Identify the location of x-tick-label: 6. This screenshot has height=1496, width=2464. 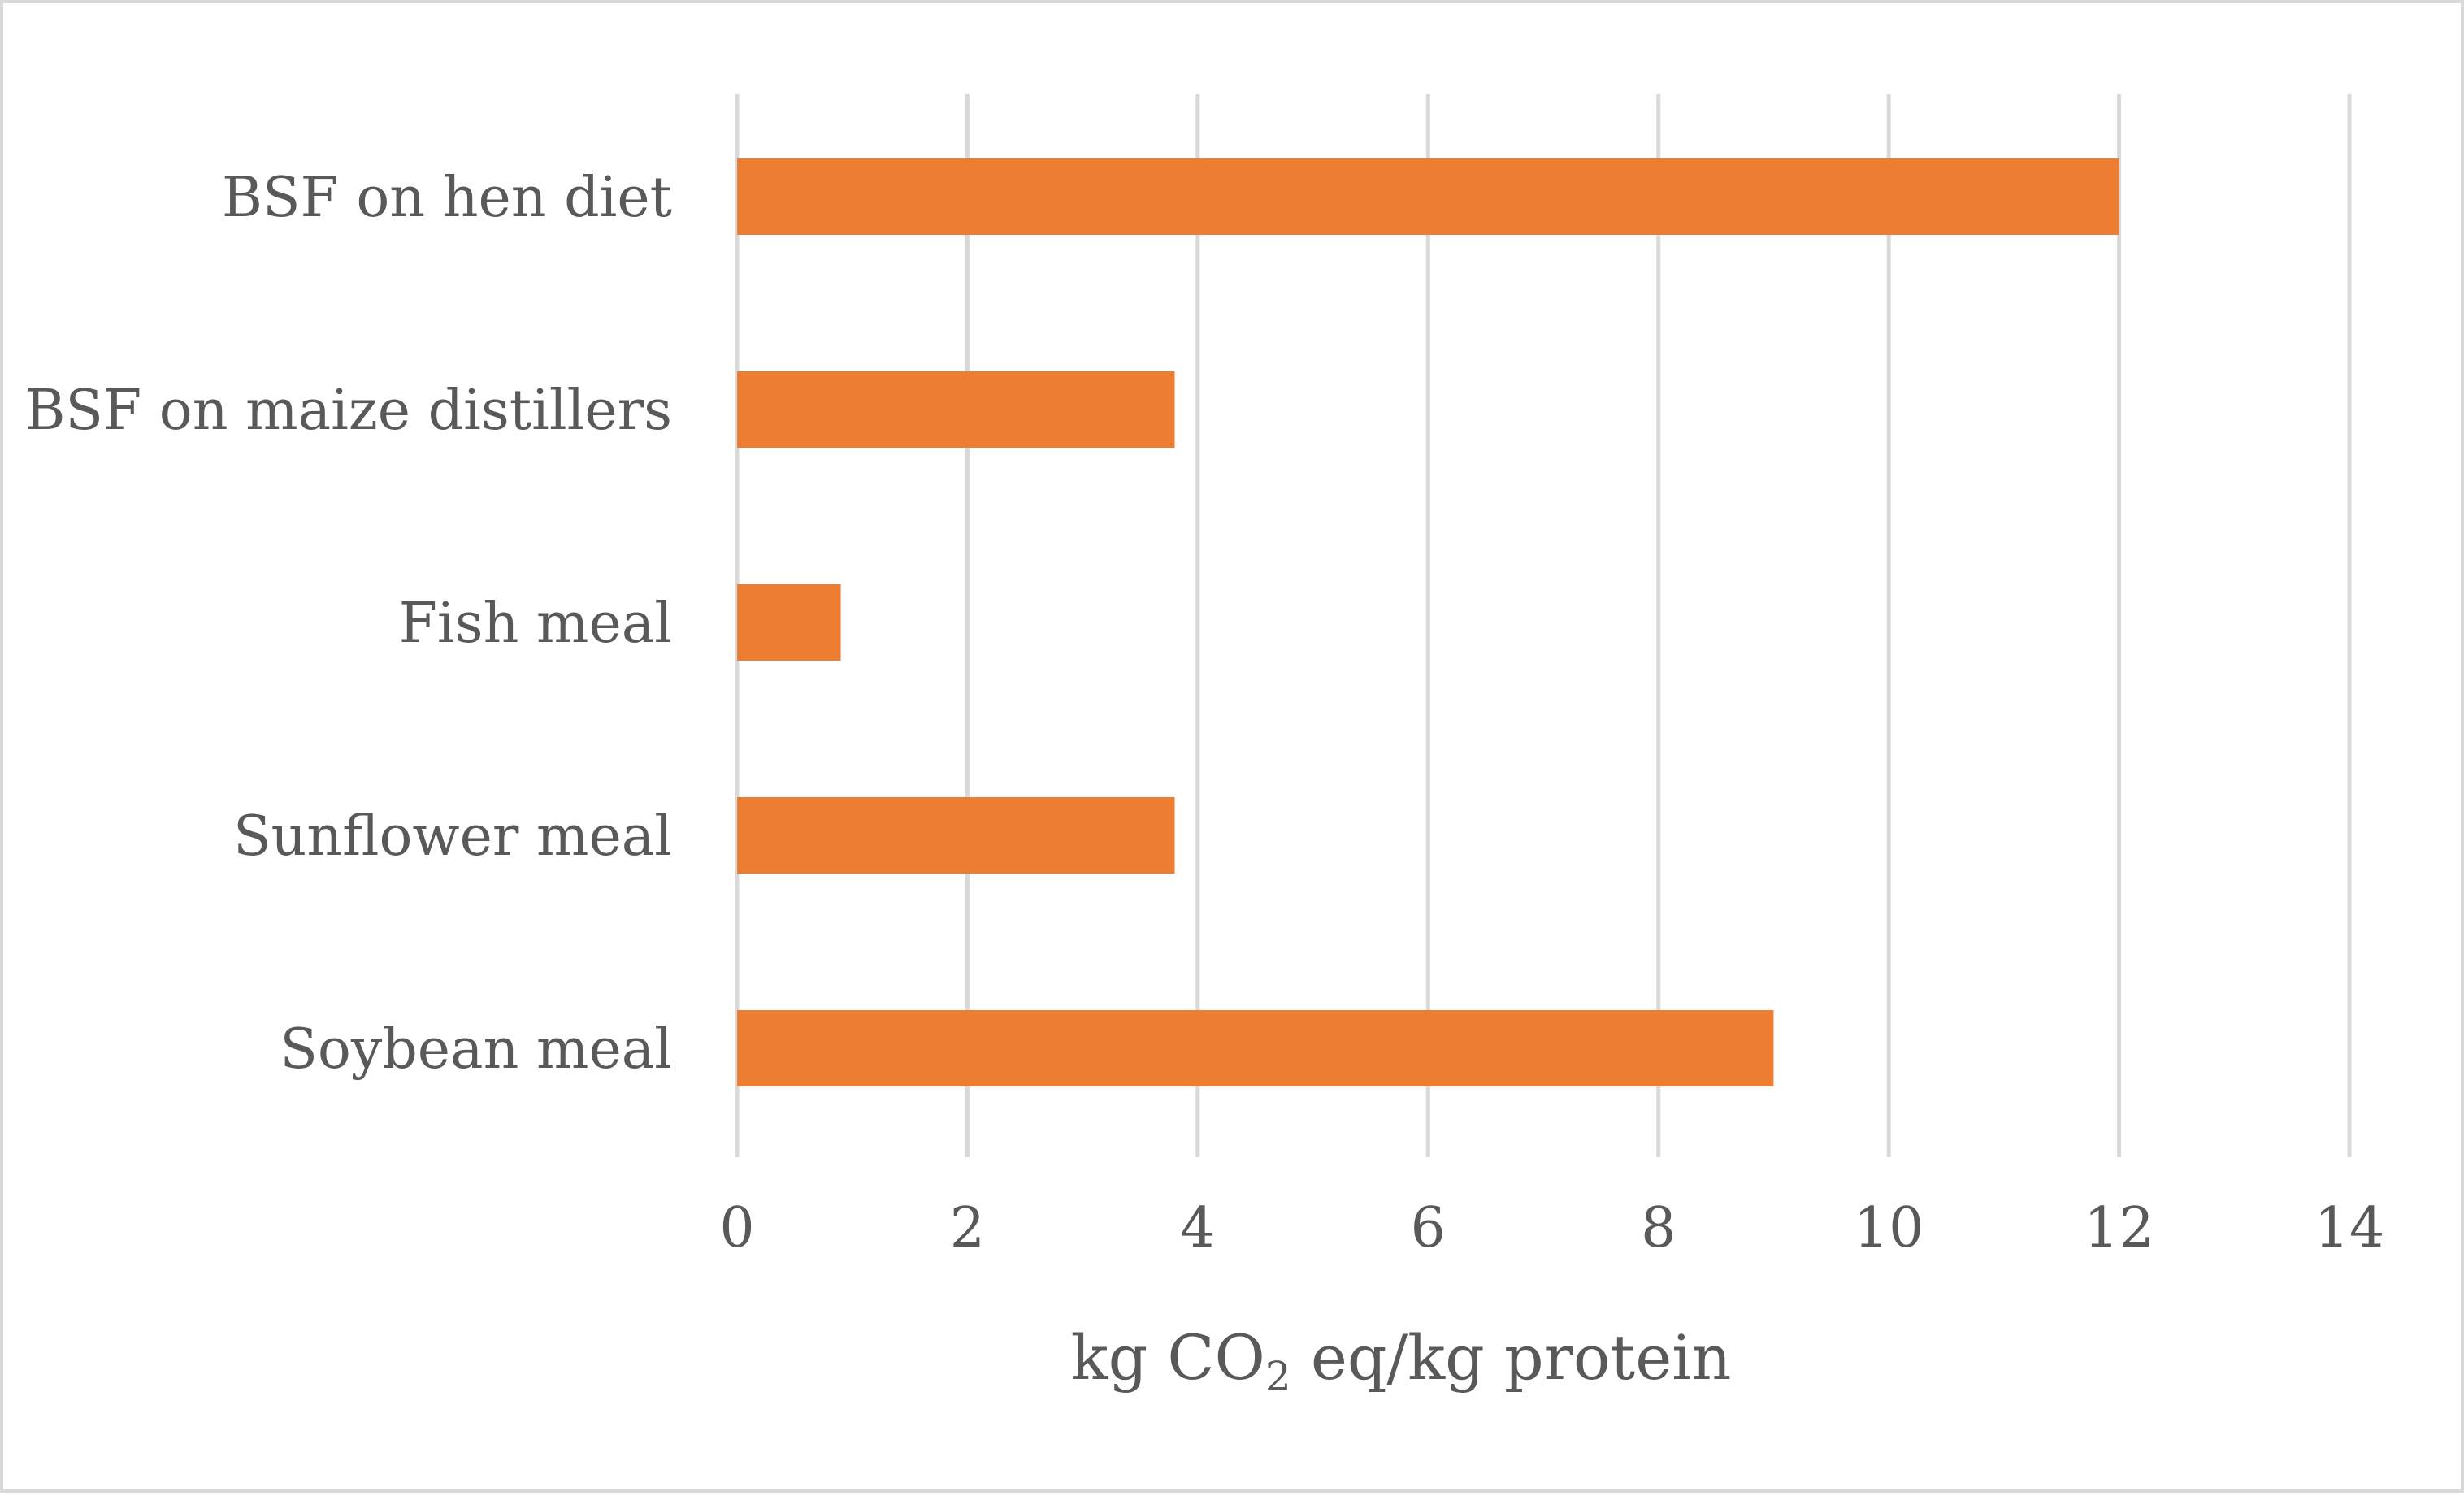
(1428, 1228).